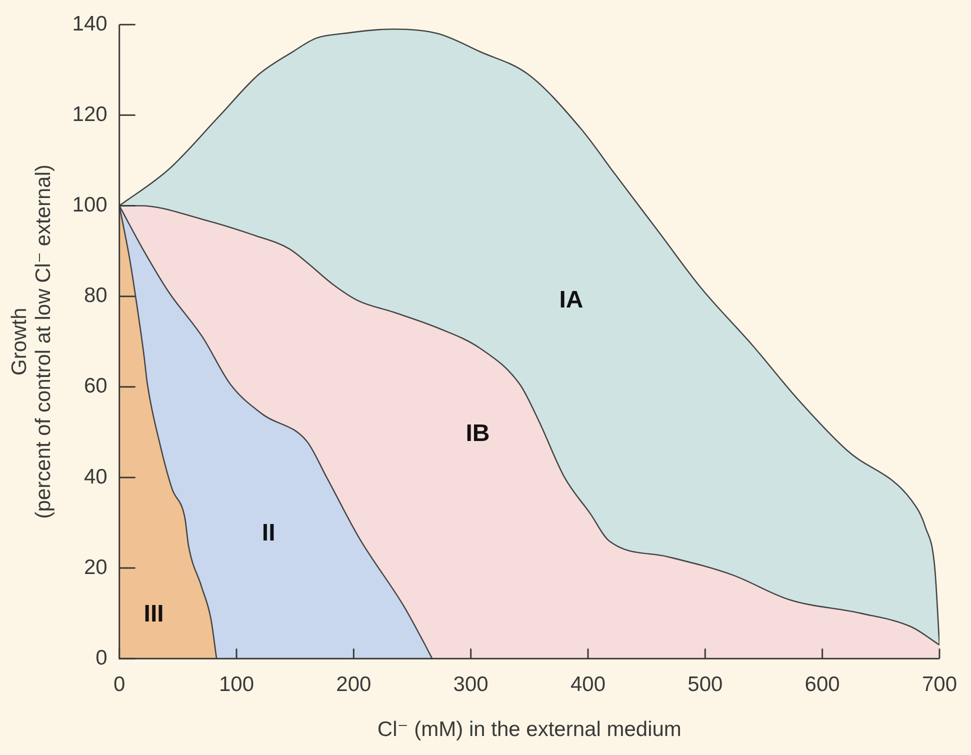 Image resolution: width=971 pixels, height=755 pixels. What do you see at coordinates (102, 658) in the screenshot?
I see `y-tick-label: 0` at bounding box center [102, 658].